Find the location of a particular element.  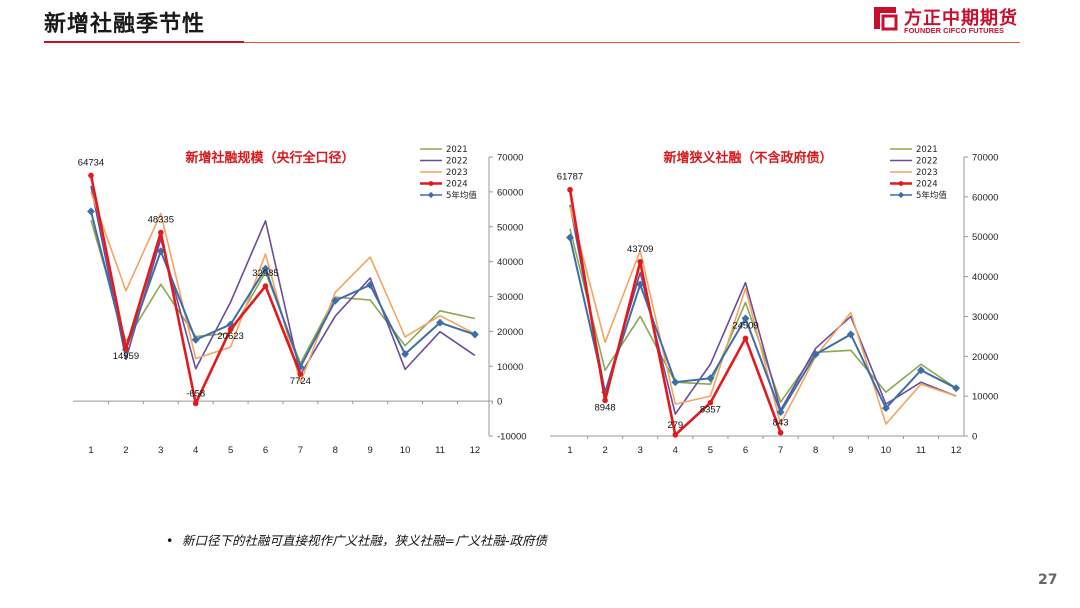

page-title: 新增社融季节性 is located at coordinates (125, 24).